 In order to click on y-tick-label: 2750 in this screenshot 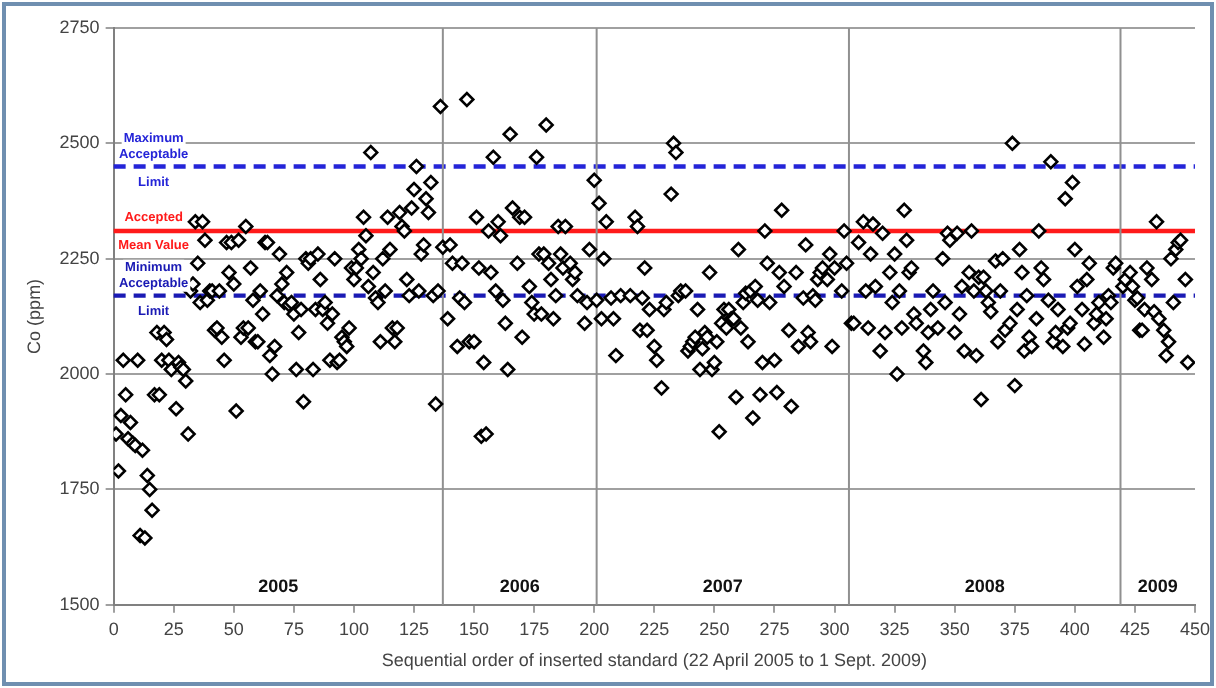, I will do `click(79, 26)`.